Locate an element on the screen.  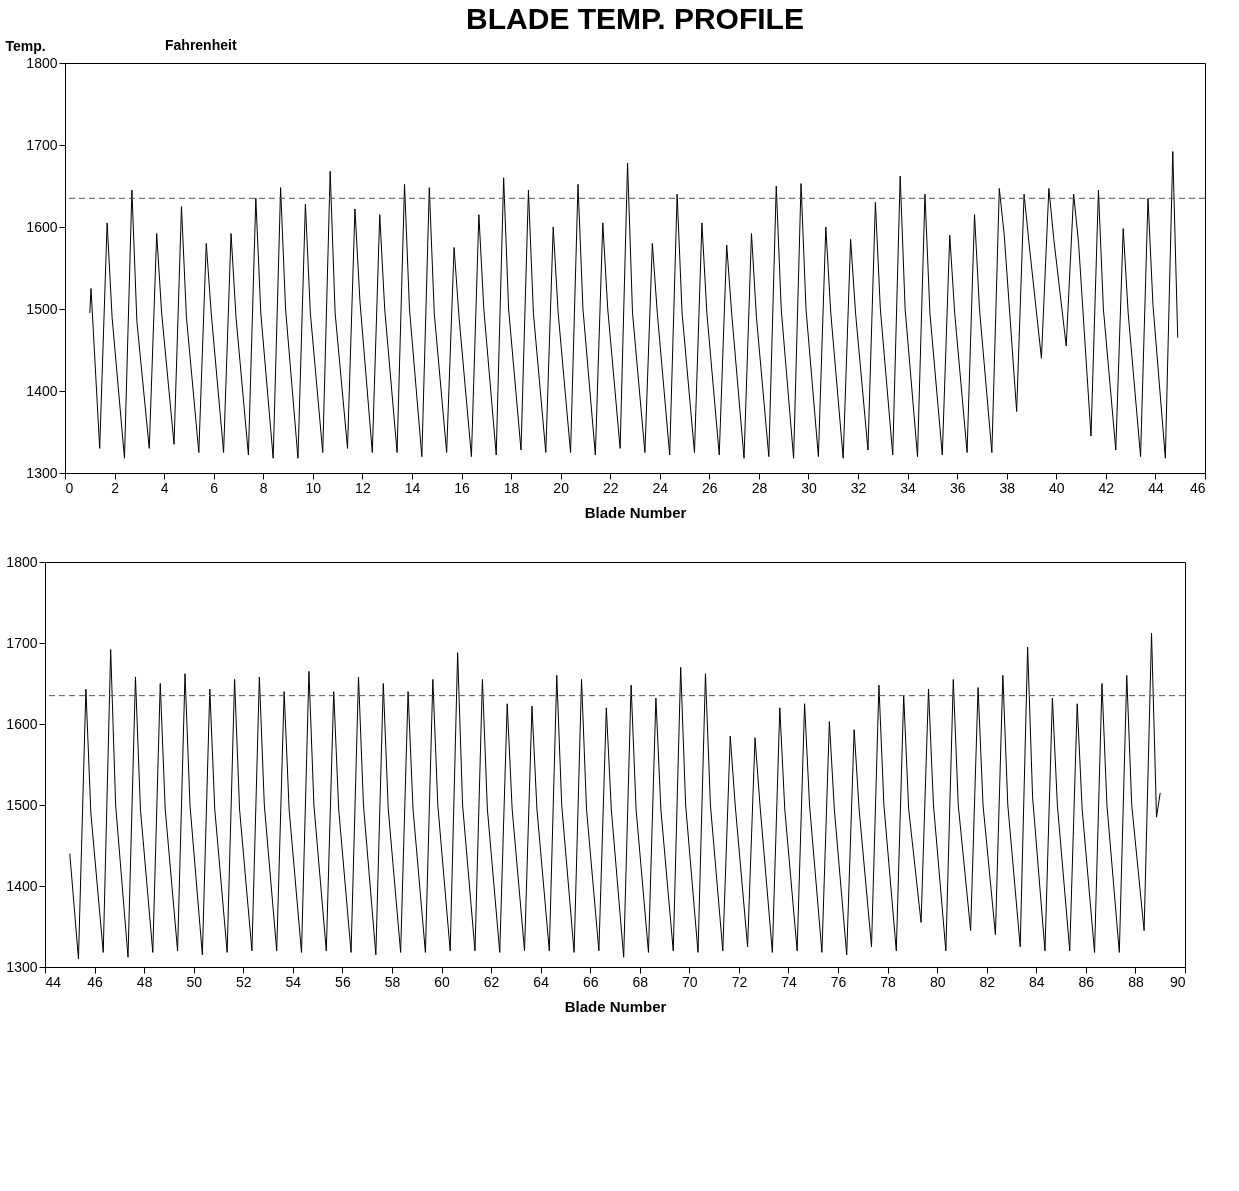
x-tick-label: 56 is located at coordinates (343, 981).